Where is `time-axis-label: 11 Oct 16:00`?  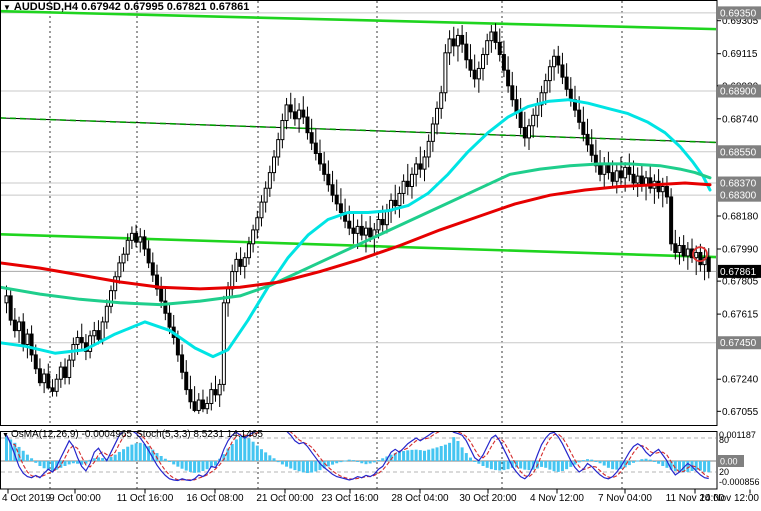
time-axis-label: 11 Oct 16:00 is located at coordinates (145, 498).